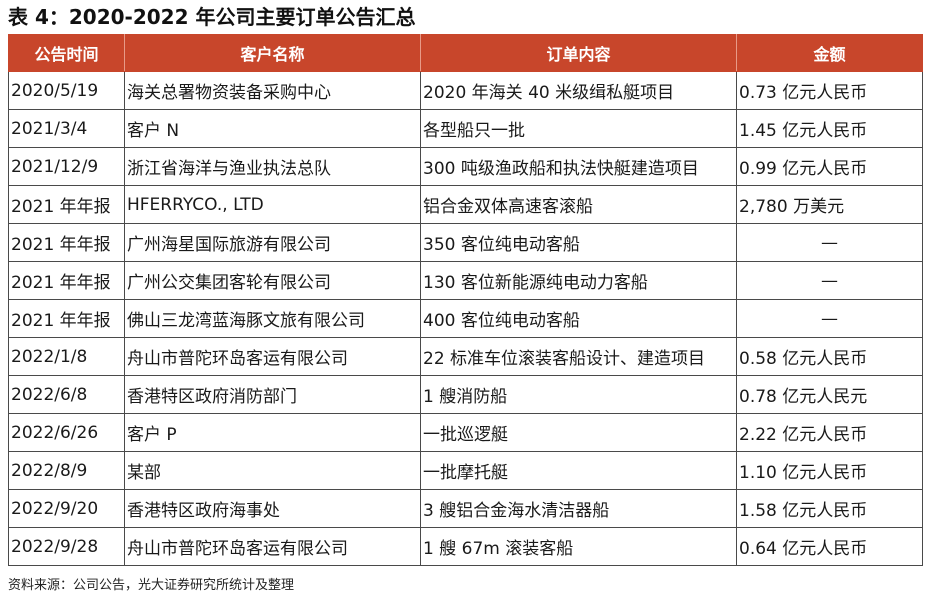  What do you see at coordinates (272, 318) in the screenshot?
I see `cell-client: 佛山三龙湾蓝海豚文旅有限公司` at bounding box center [272, 318].